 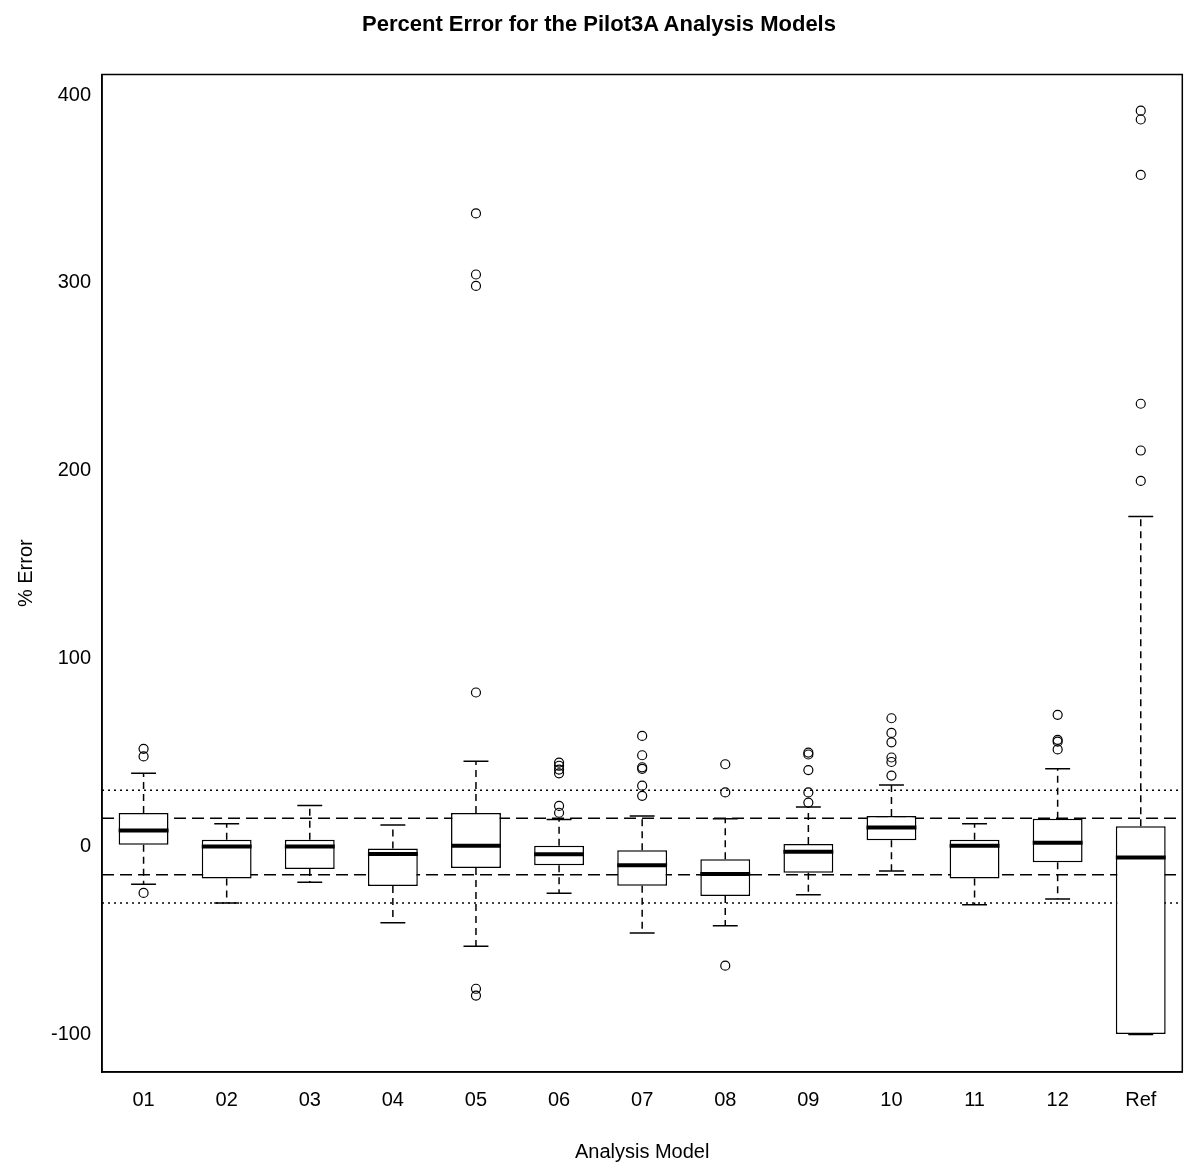 What do you see at coordinates (24, 573) in the screenshot?
I see `y-axis-title: % Error` at bounding box center [24, 573].